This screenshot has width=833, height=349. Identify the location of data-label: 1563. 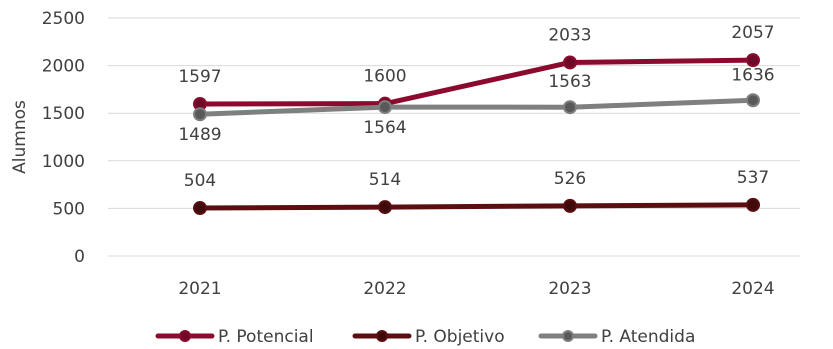
(569, 82).